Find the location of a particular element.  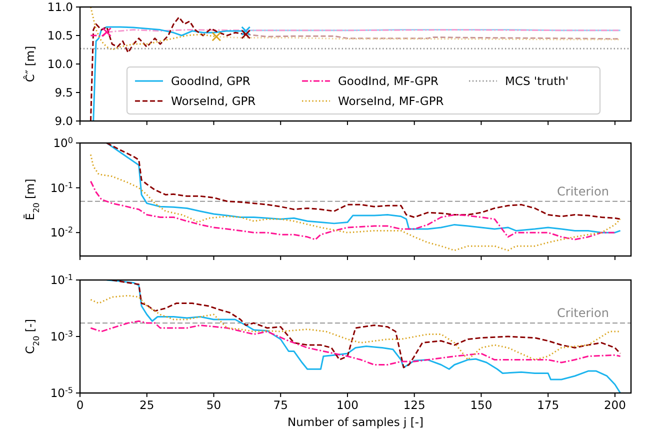

legend-label: WorseInd, MF-GPR is located at coordinates (391, 101).